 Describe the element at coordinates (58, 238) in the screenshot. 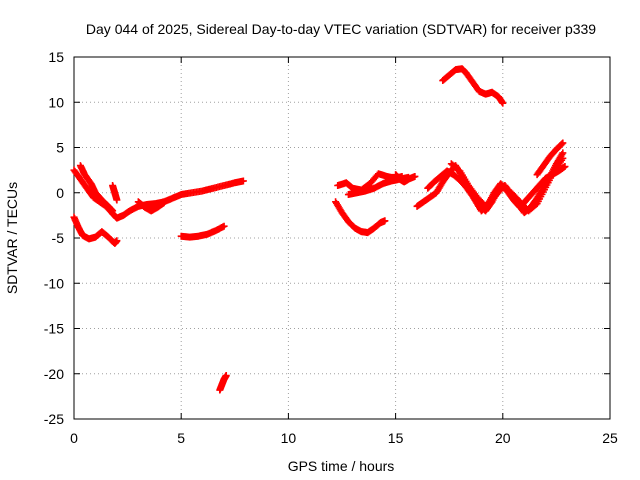

I see `y-tick-label: -5` at that location.